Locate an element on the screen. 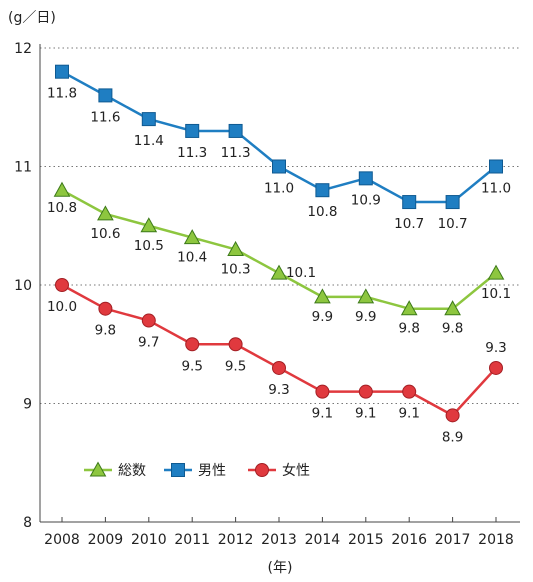 The image size is (533, 582). x-tick-label: 2013 is located at coordinates (279, 540).